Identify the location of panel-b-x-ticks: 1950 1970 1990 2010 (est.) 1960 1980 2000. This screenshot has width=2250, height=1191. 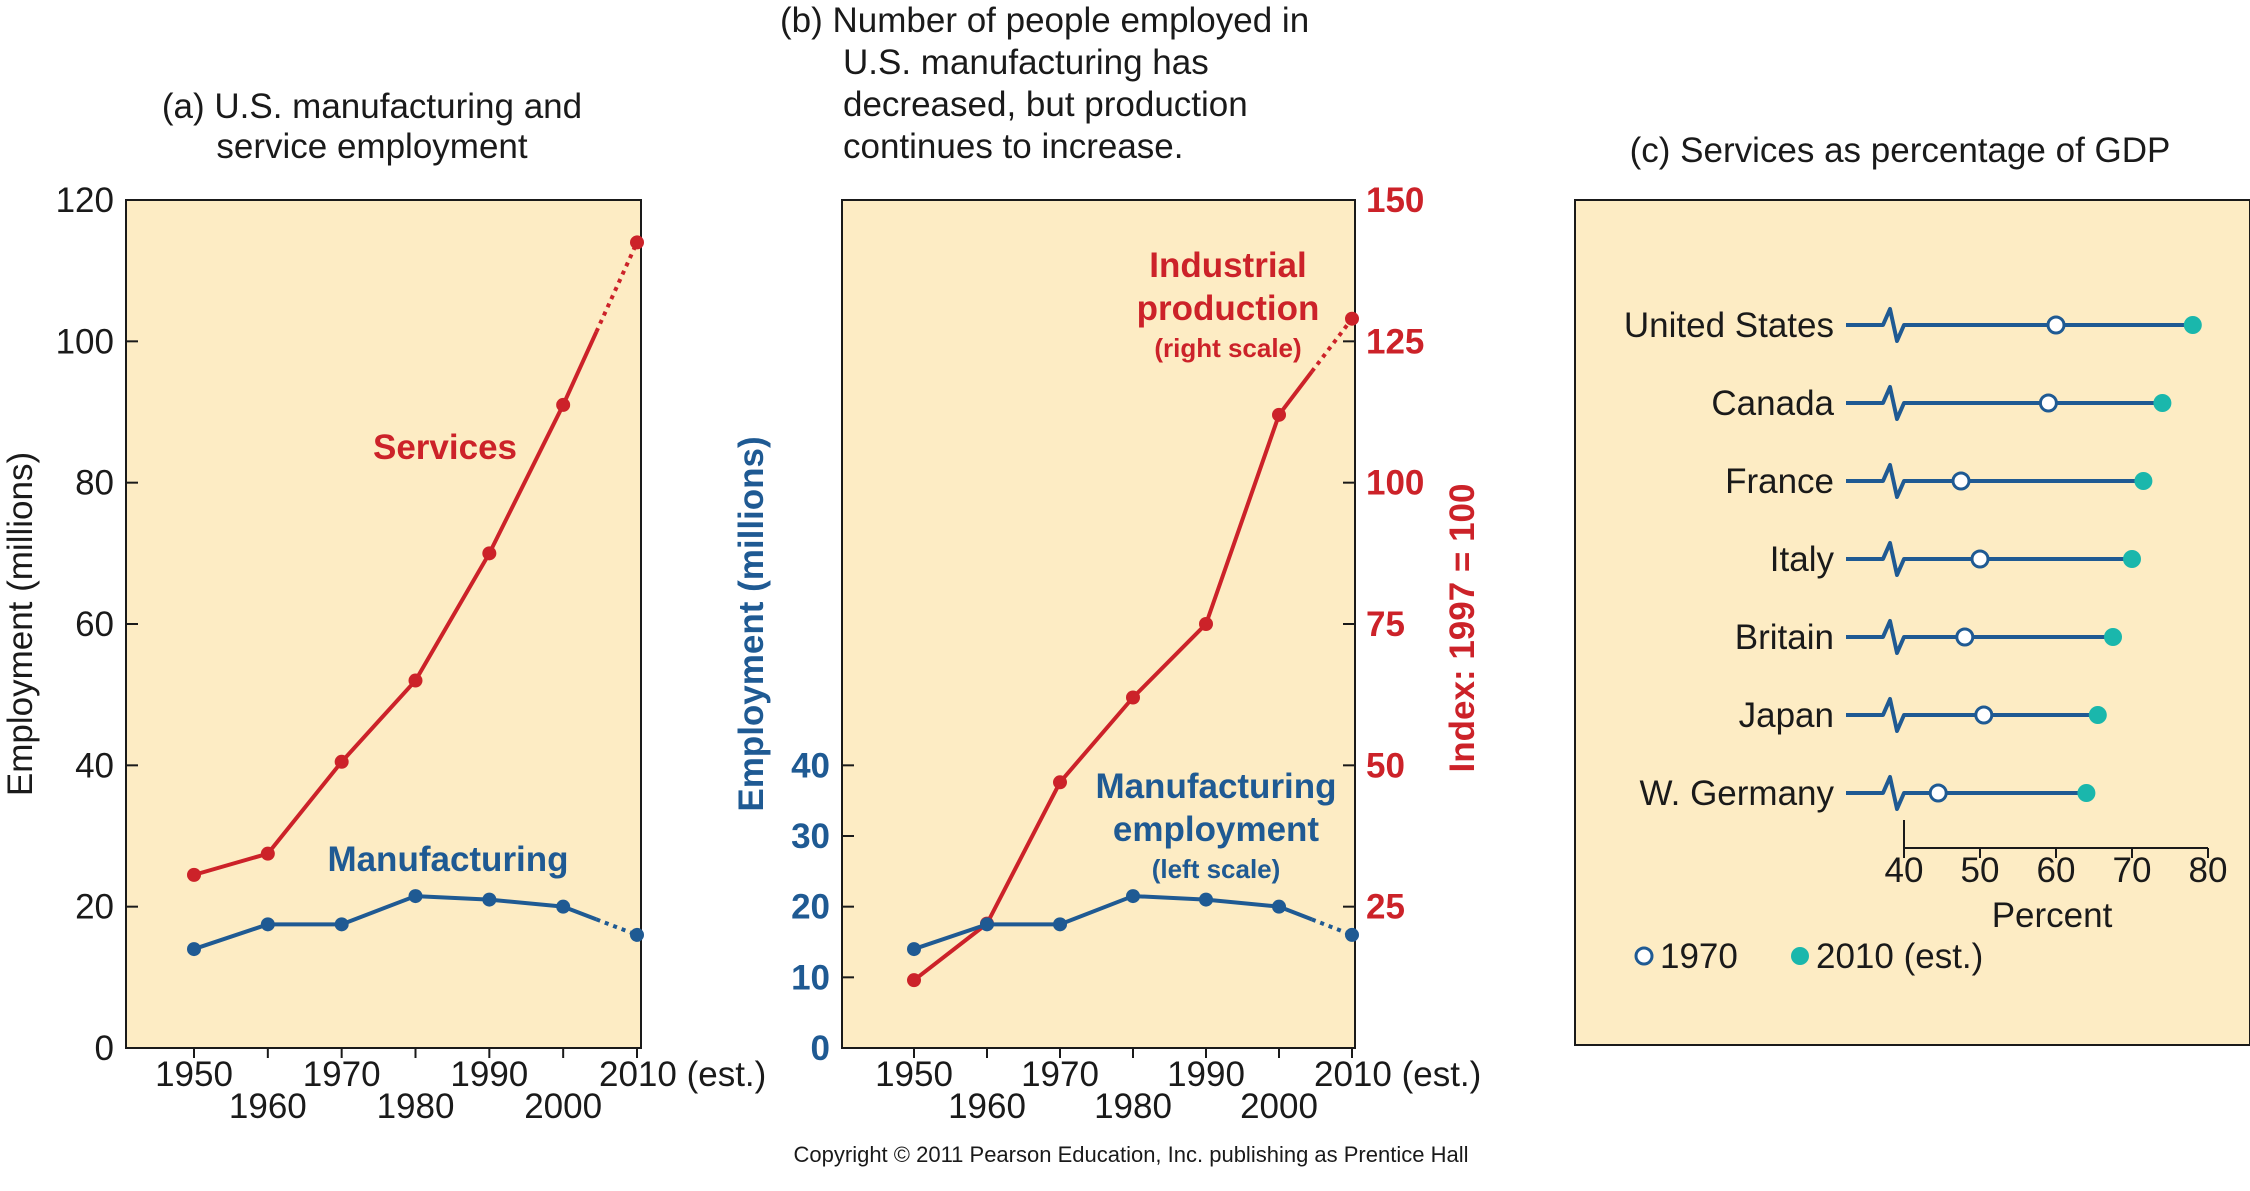
(1178, 1087).